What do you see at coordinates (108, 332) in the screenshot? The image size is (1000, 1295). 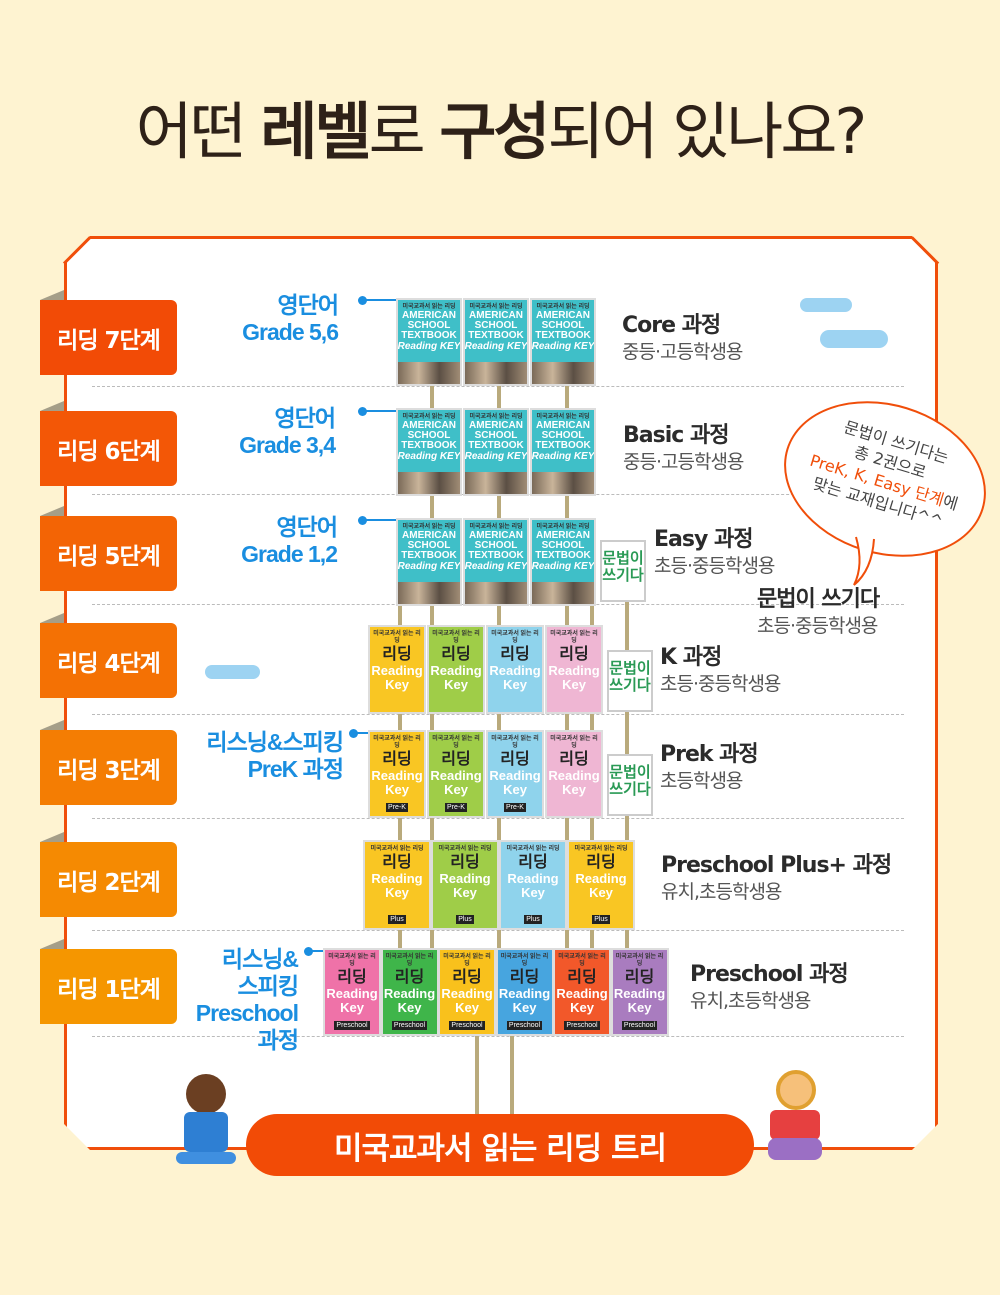 I see `badge-level-7: 리딩 7단계` at bounding box center [108, 332].